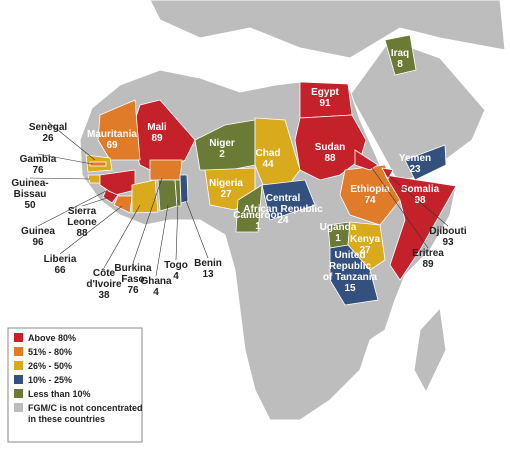 The height and width of the screenshot is (454, 510). I want to click on country-value: 4, so click(156, 292).